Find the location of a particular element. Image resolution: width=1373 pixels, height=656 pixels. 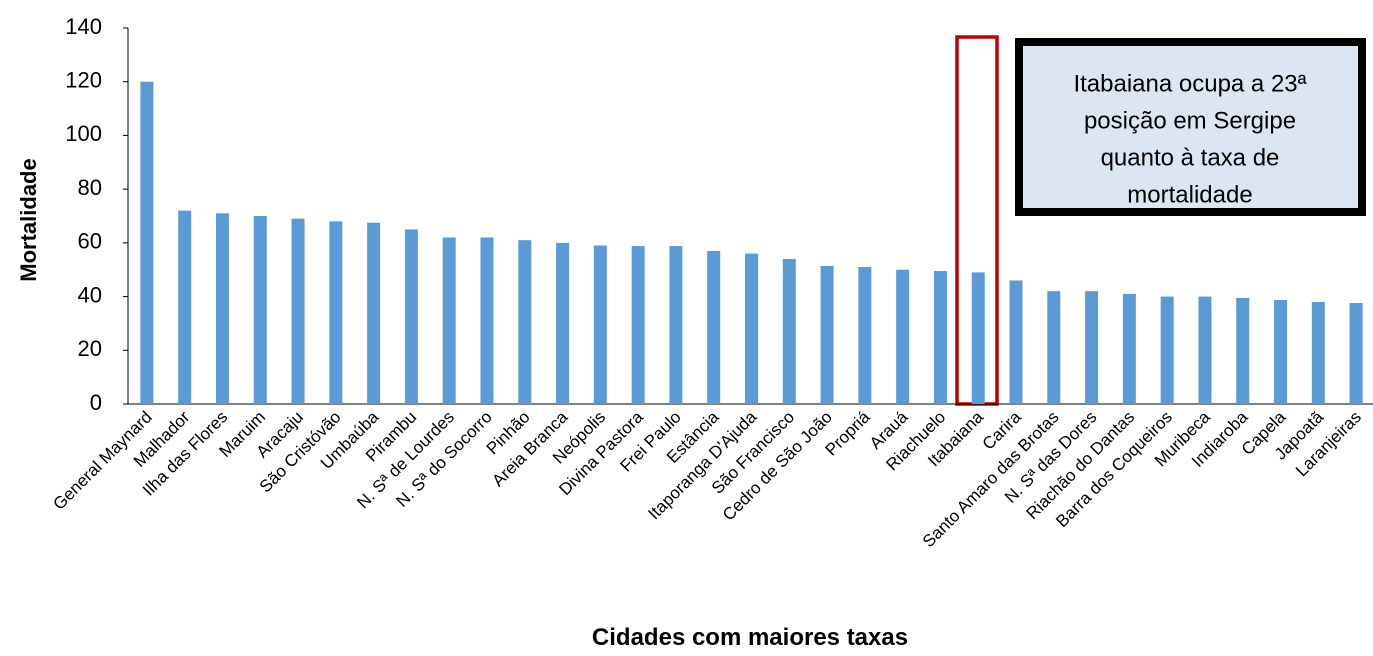

annotation-line: Itabaiana ocupa a 23ª is located at coordinates (1189, 83).